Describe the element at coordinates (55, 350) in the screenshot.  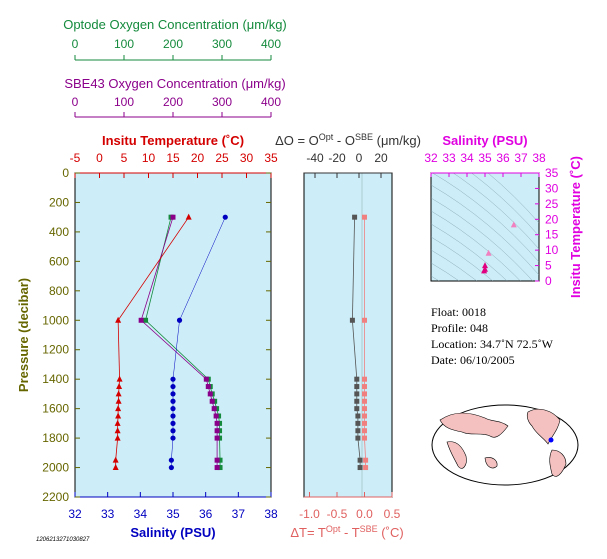
I see `pressure-tick-label: 1200` at that location.